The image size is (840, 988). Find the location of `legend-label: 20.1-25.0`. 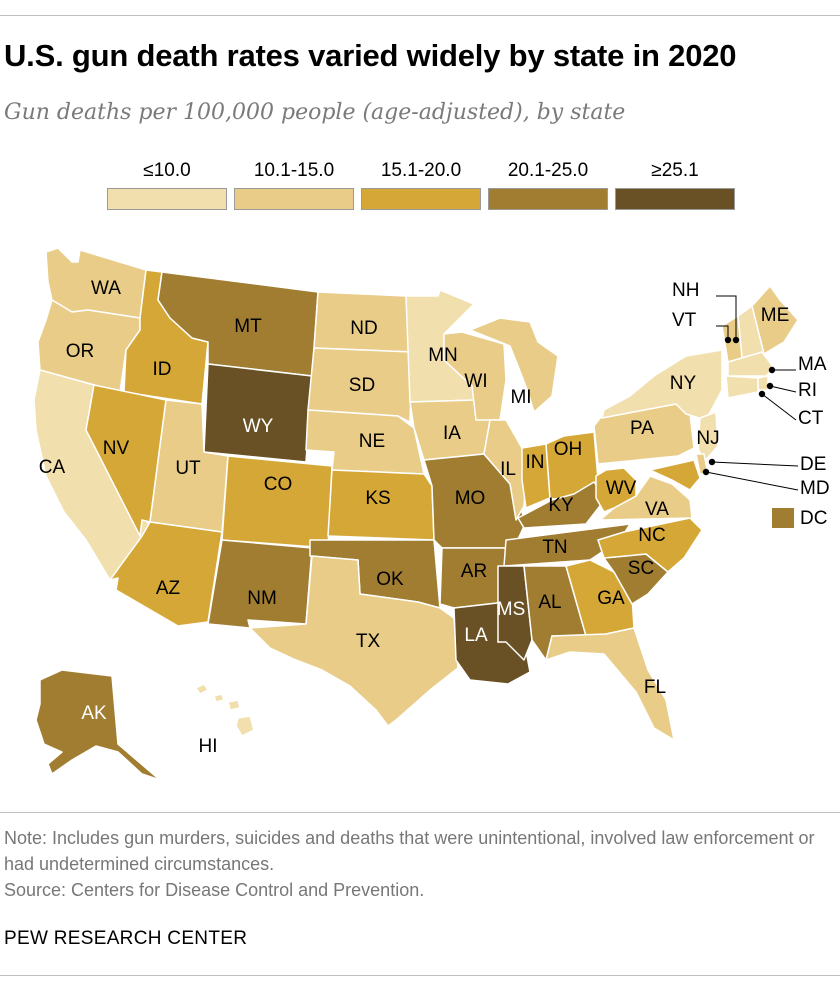

legend-label: 20.1-25.0 is located at coordinates (548, 170).